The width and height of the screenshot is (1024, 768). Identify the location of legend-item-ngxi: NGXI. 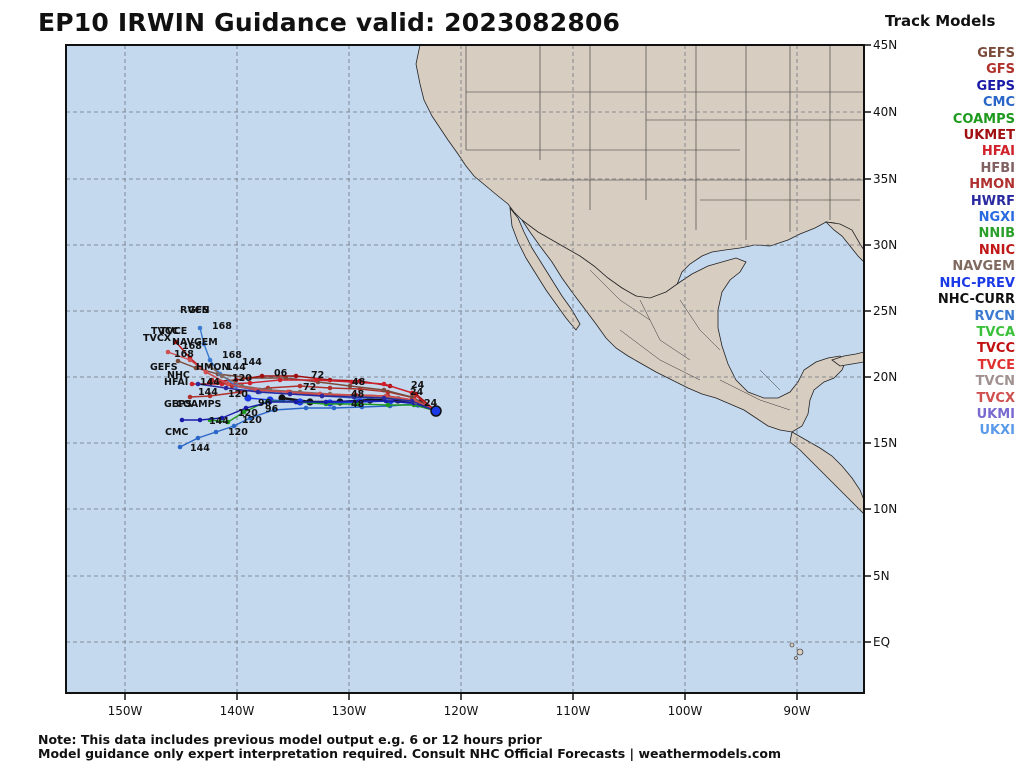
(996, 218).